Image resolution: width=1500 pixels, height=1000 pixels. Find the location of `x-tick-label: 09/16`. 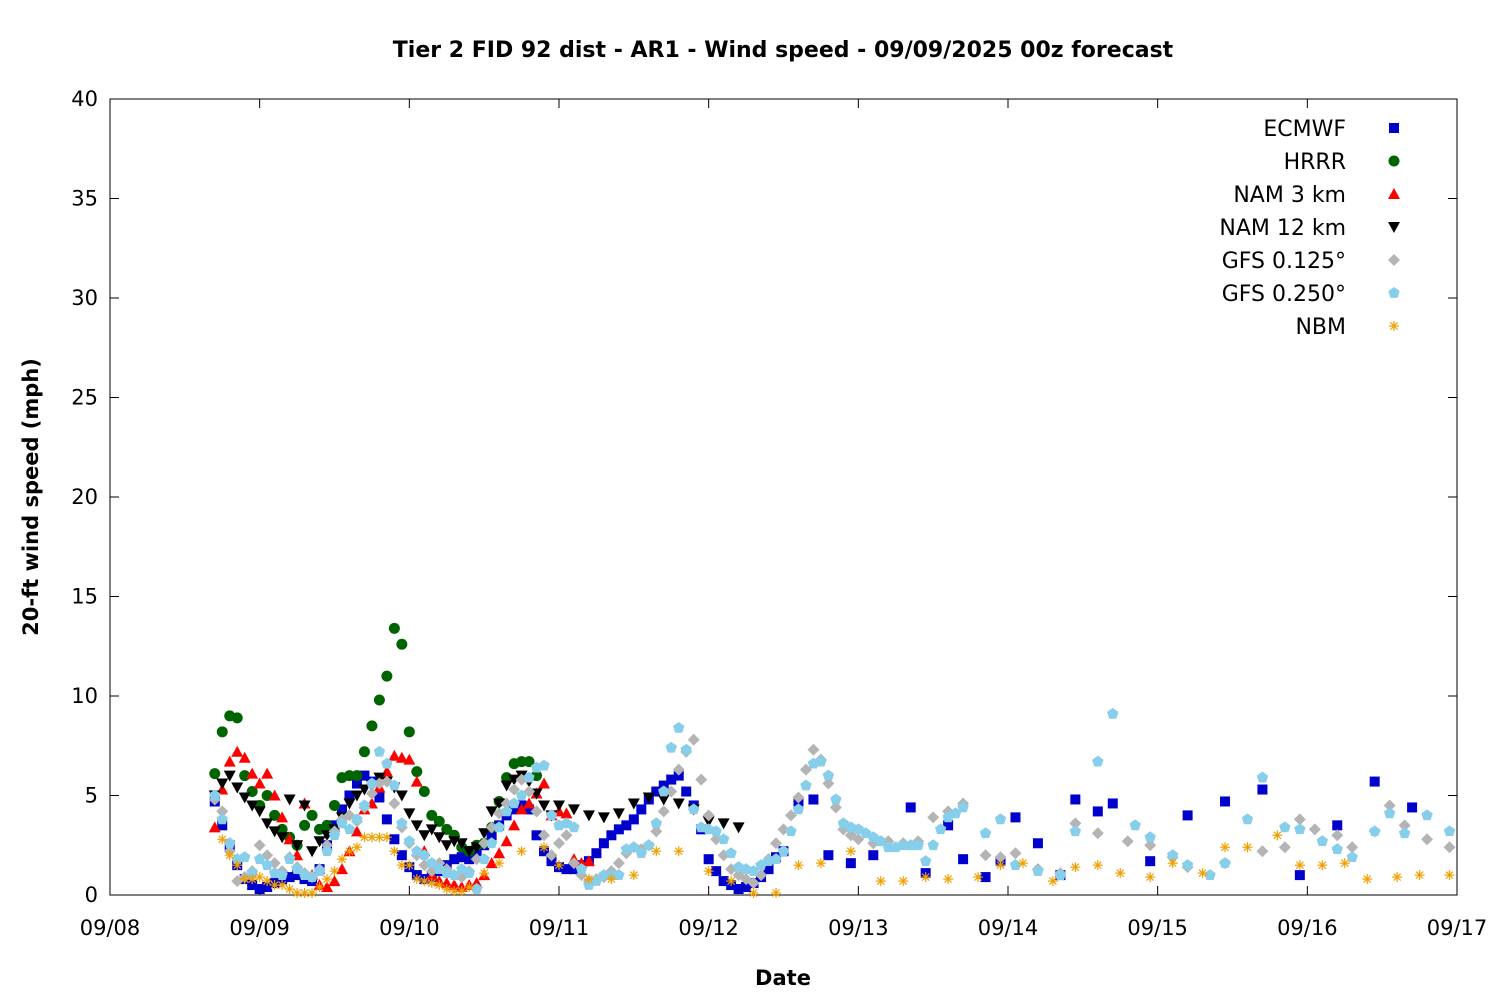

x-tick-label: 09/16 is located at coordinates (1307, 928).